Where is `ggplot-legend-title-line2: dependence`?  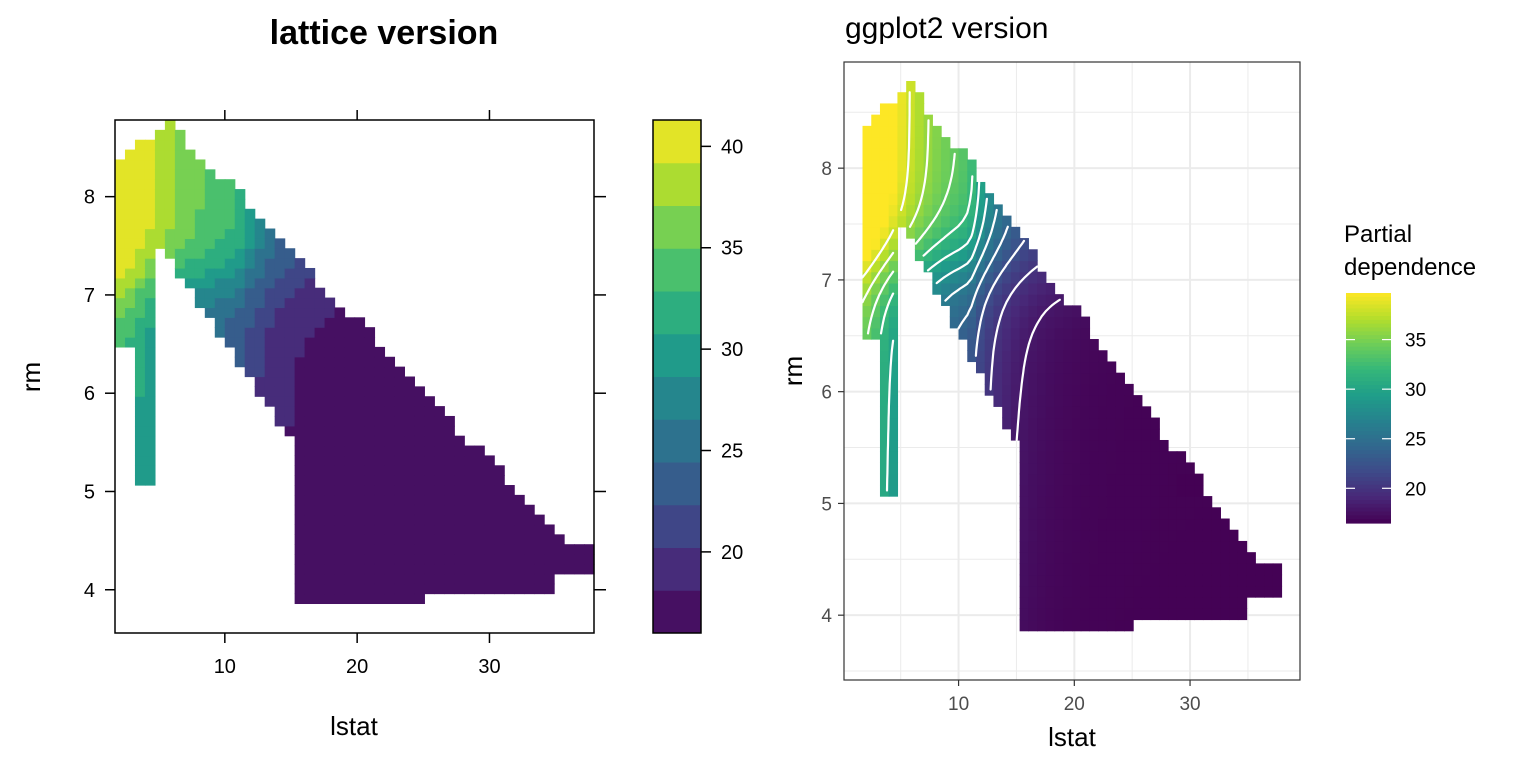
ggplot-legend-title-line2: dependence is located at coordinates (1410, 267).